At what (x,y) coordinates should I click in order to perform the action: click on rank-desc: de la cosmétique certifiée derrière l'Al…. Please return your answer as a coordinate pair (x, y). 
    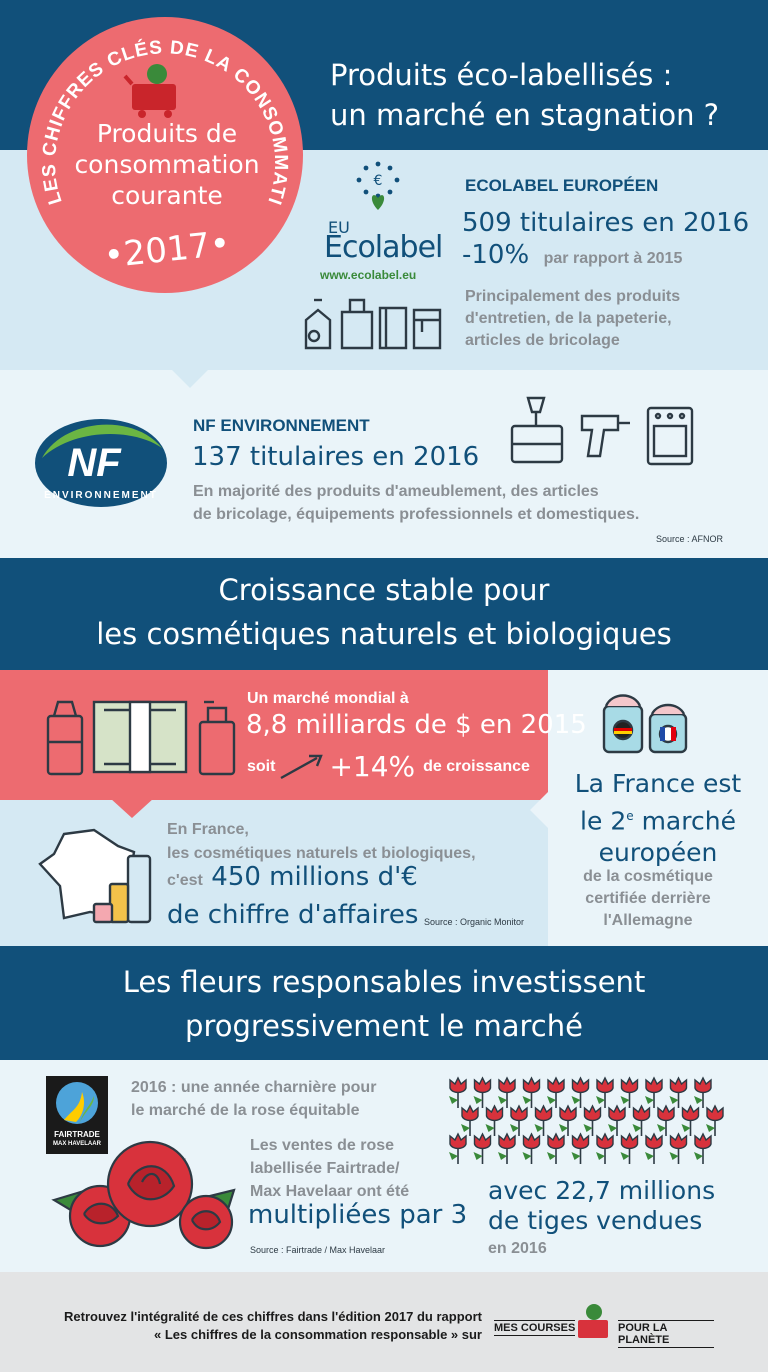
    Looking at the image, I should click on (648, 899).